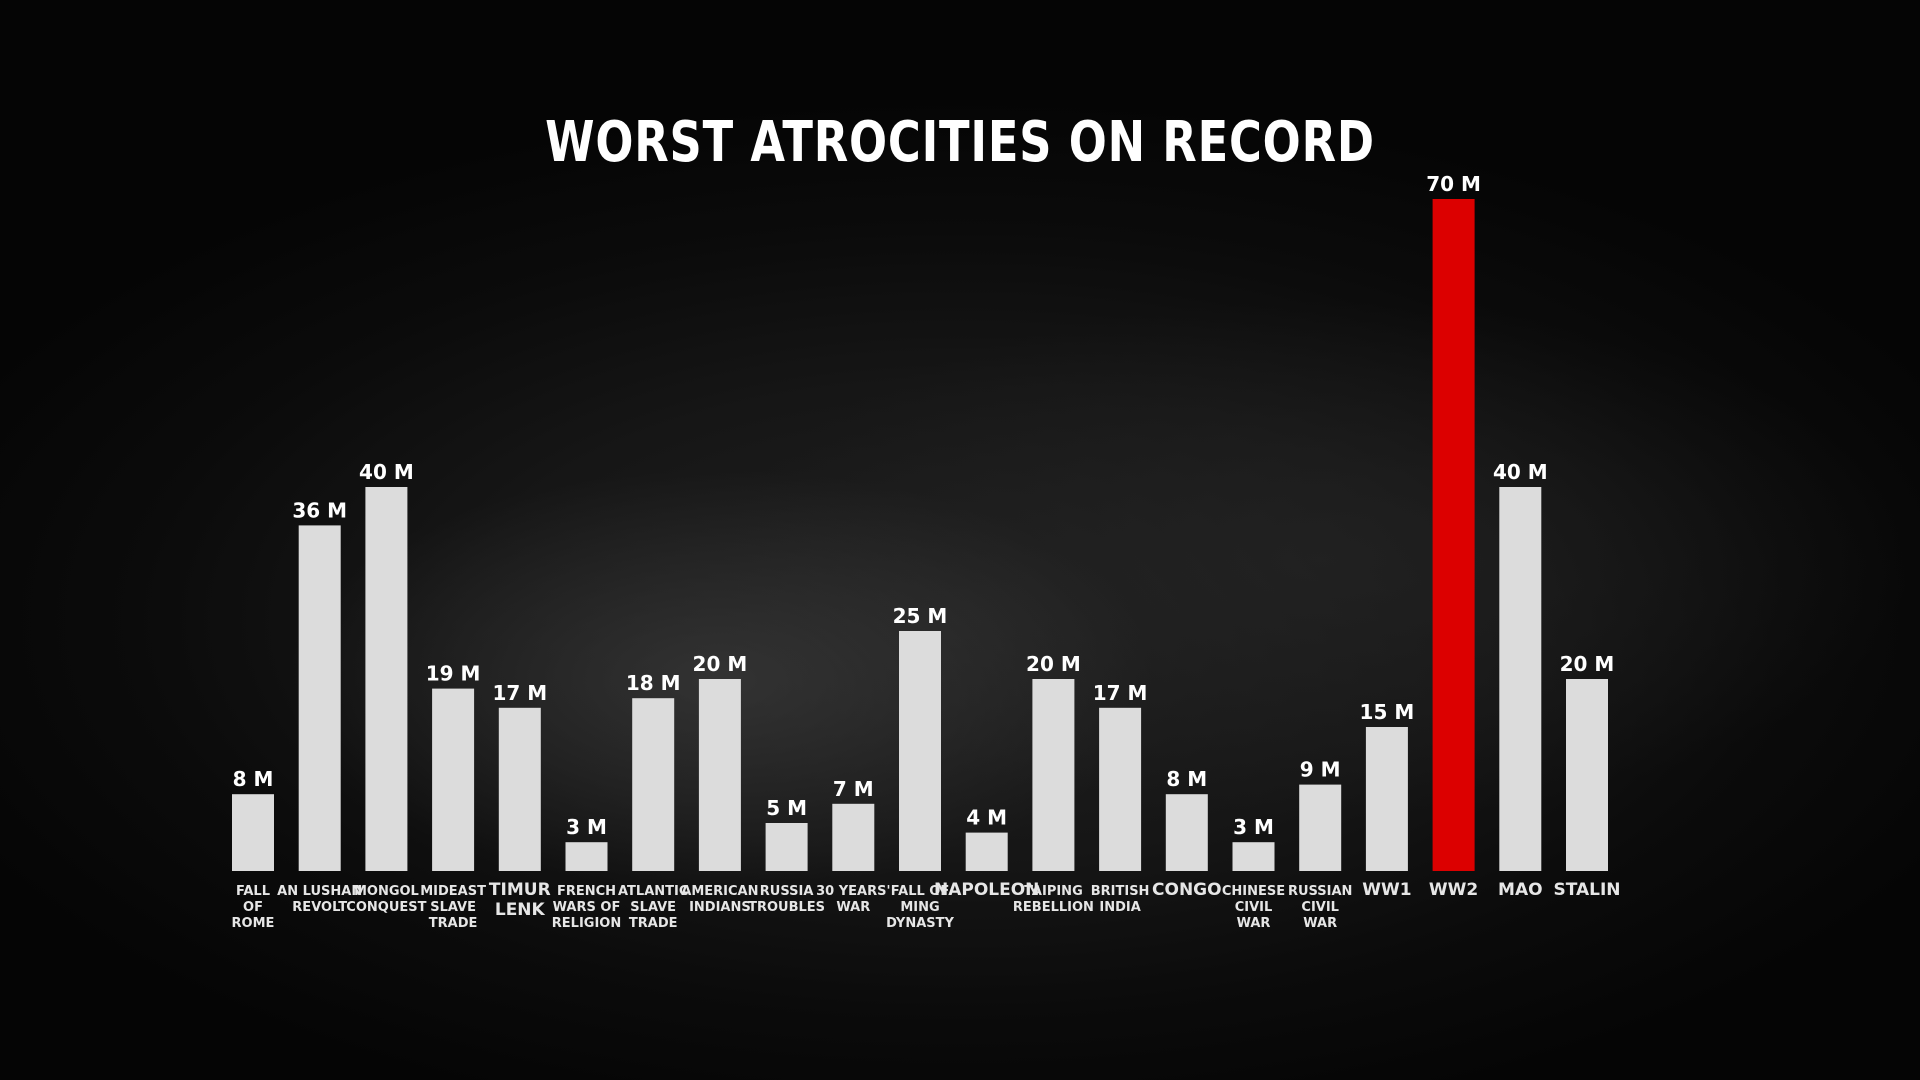  Describe the element at coordinates (1587, 775) in the screenshot. I see `bar-stalin` at that location.